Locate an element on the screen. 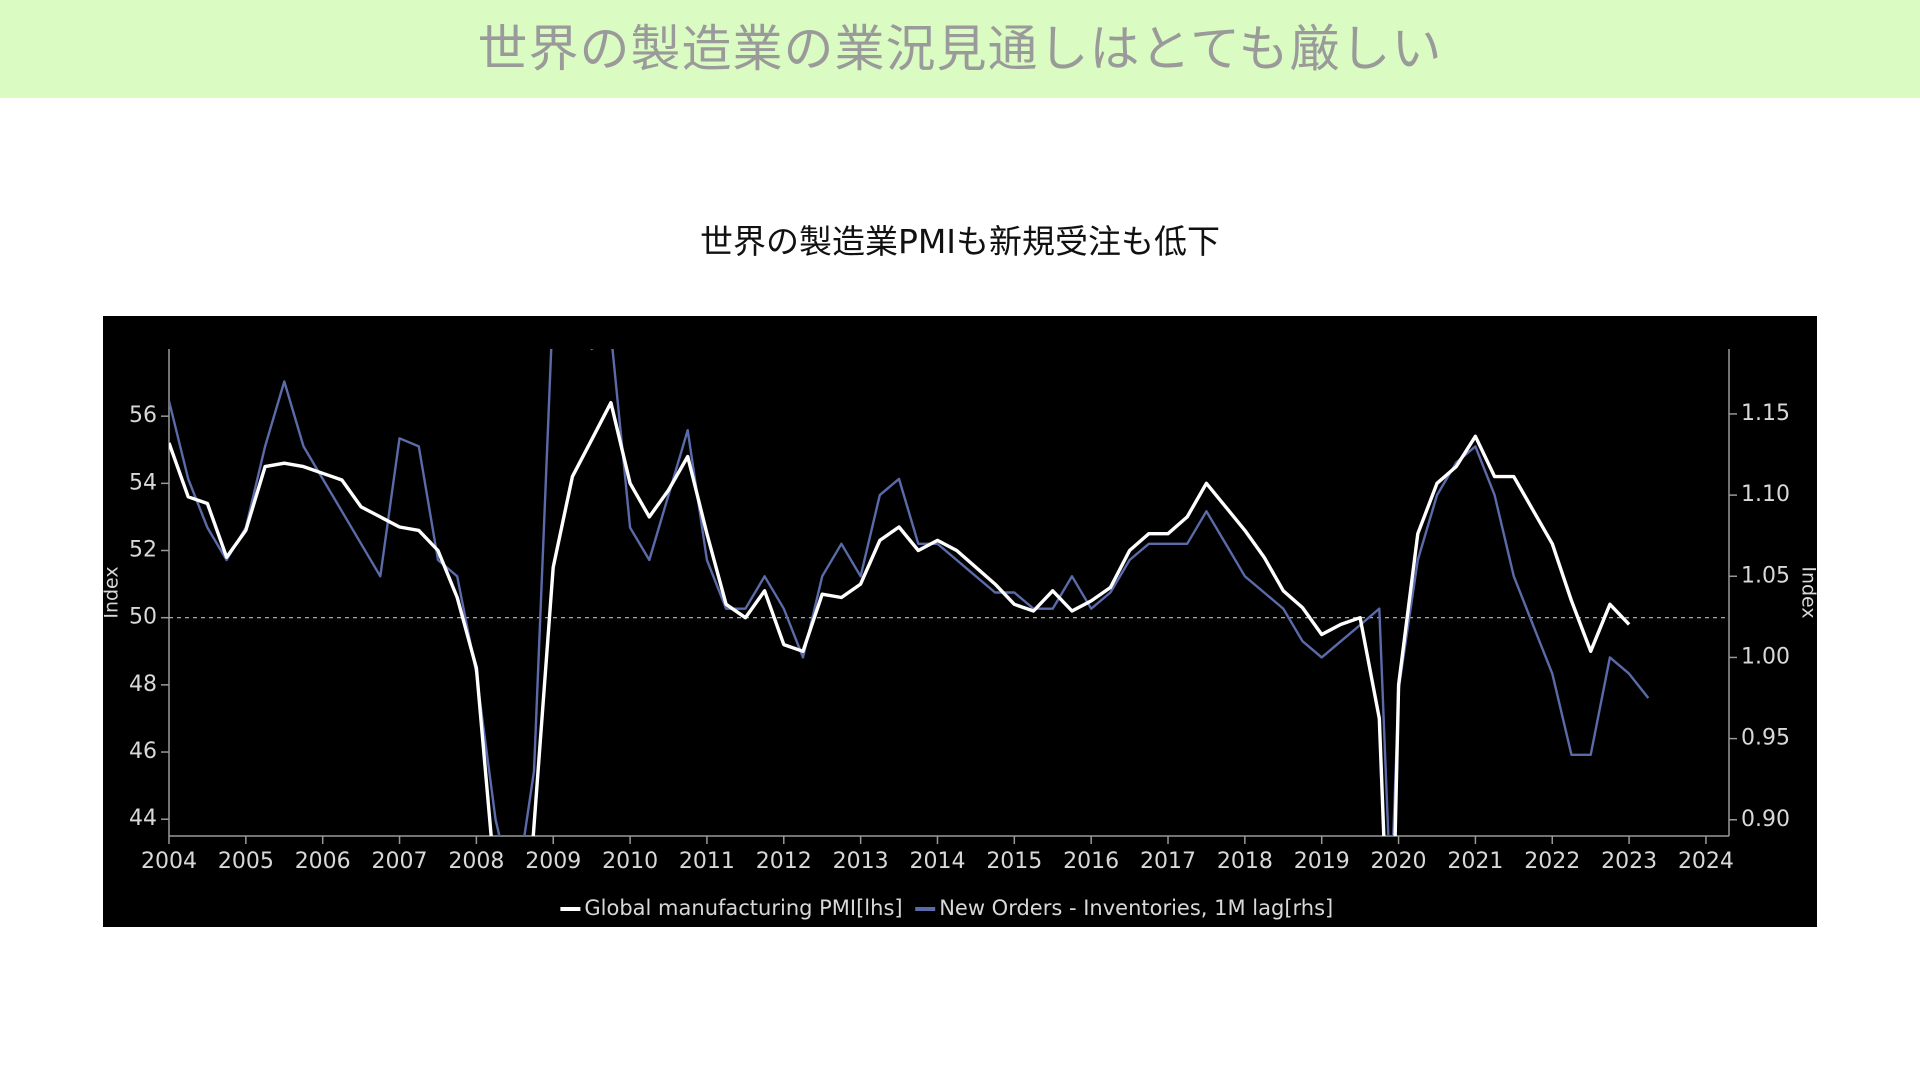  x-tick-label: 2017 is located at coordinates (1168, 861).